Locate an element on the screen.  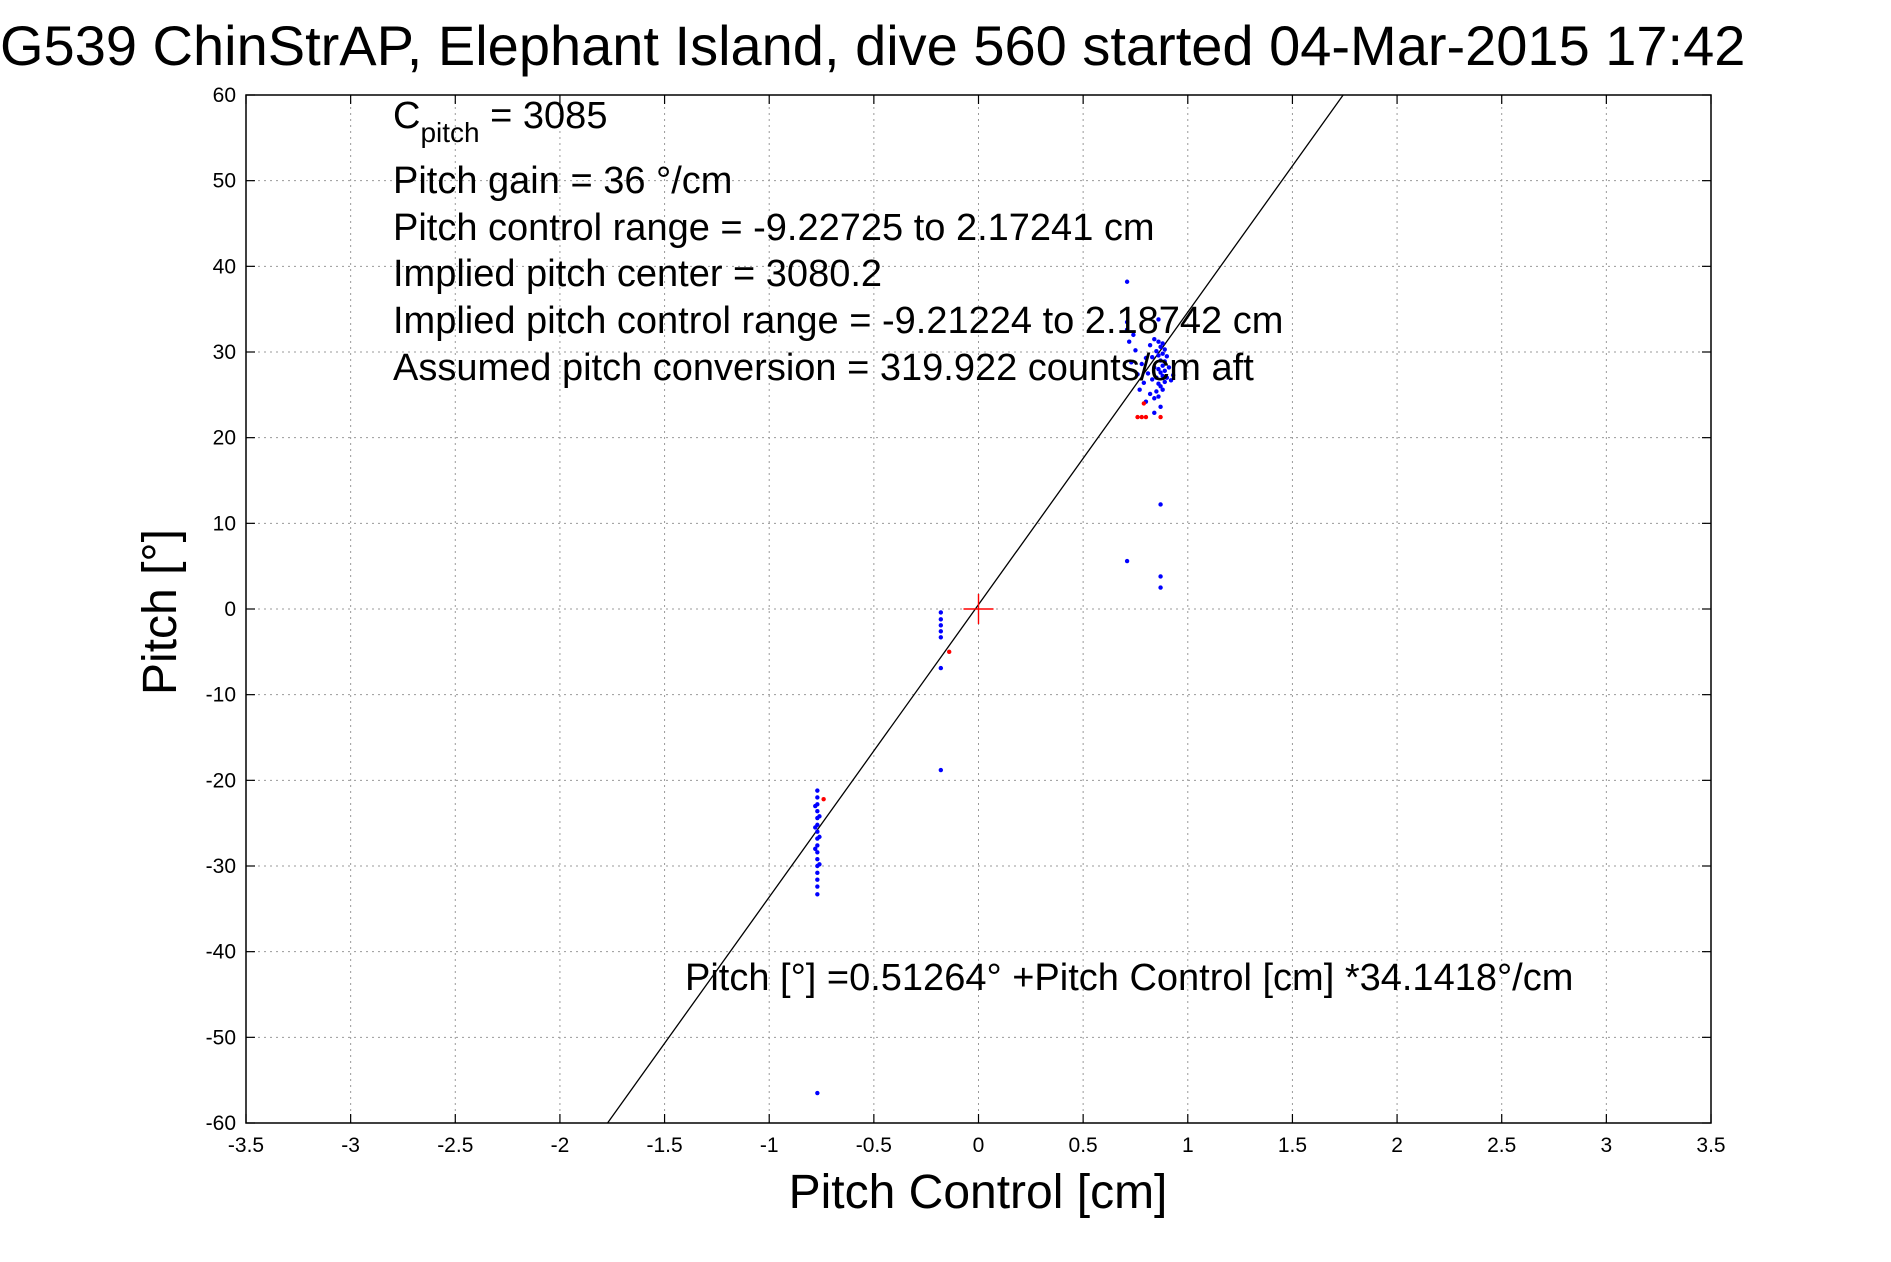
x-tick-label: 3.5 is located at coordinates (1710, 1145).